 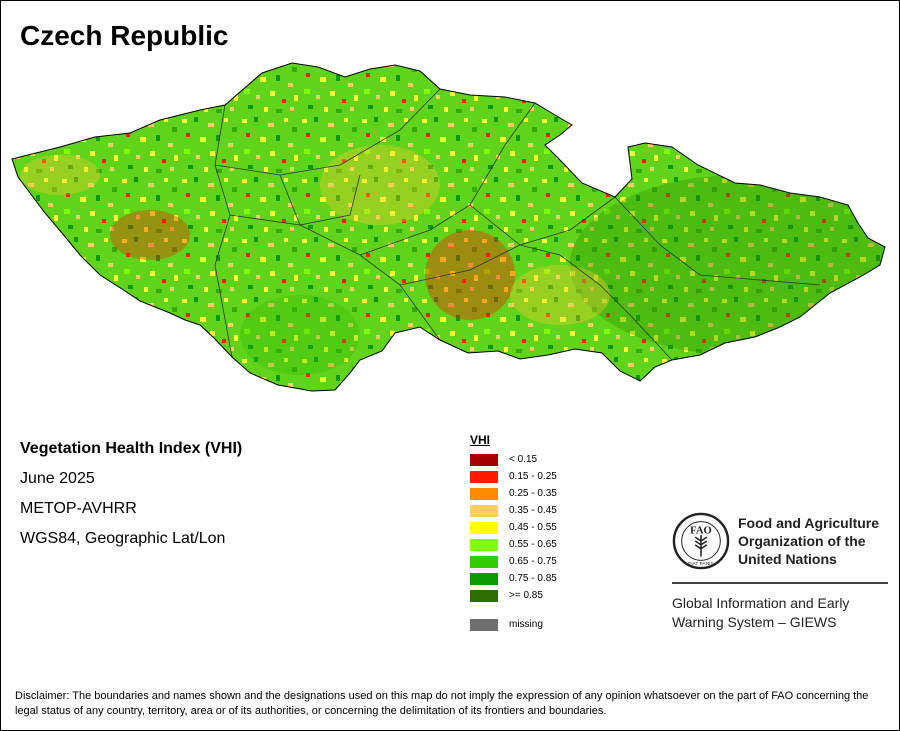 I want to click on legend-title: VHI, so click(x=480, y=440).